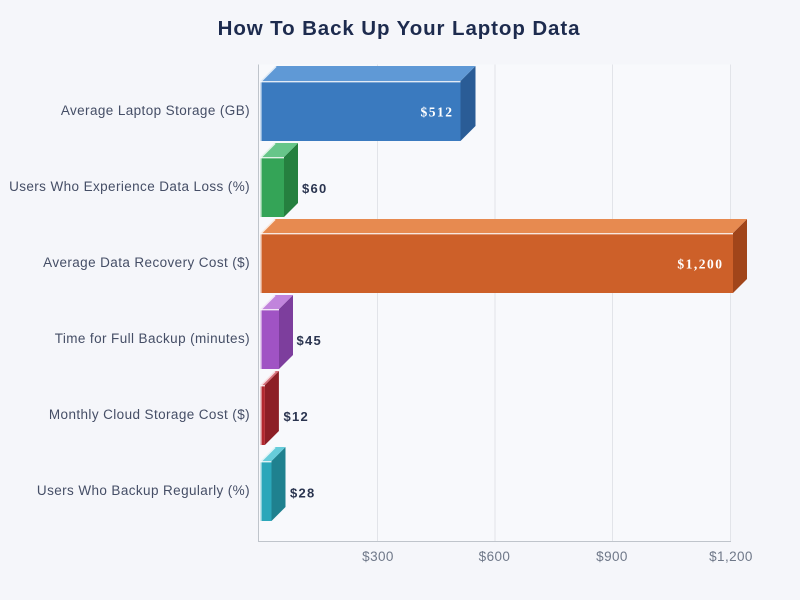  I want to click on svg-text: $900, so click(612, 556).